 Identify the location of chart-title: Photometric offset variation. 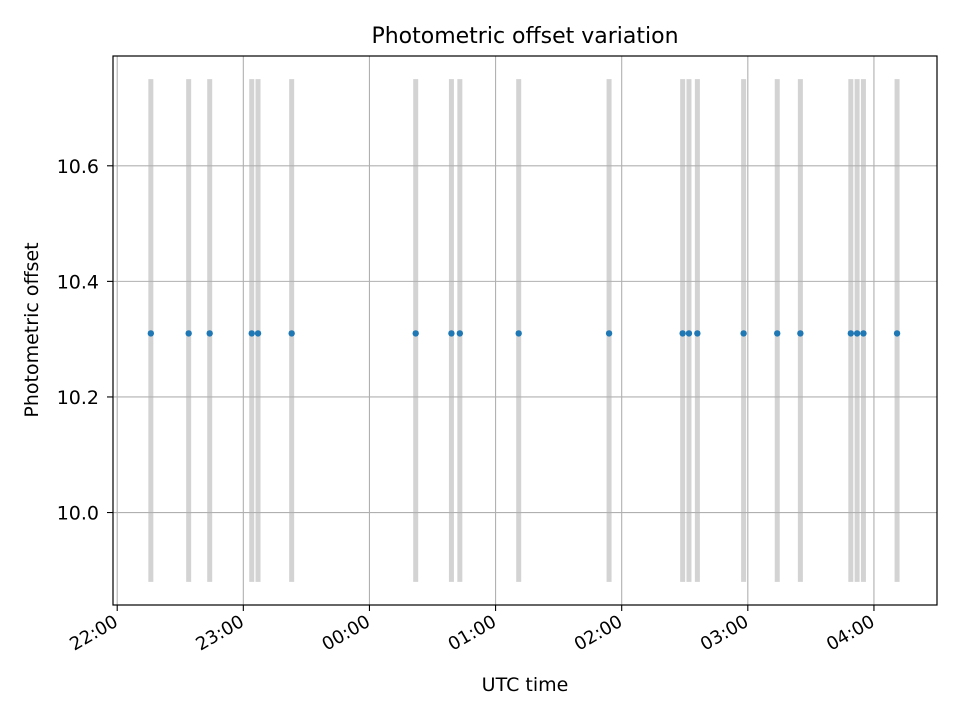
(524, 36).